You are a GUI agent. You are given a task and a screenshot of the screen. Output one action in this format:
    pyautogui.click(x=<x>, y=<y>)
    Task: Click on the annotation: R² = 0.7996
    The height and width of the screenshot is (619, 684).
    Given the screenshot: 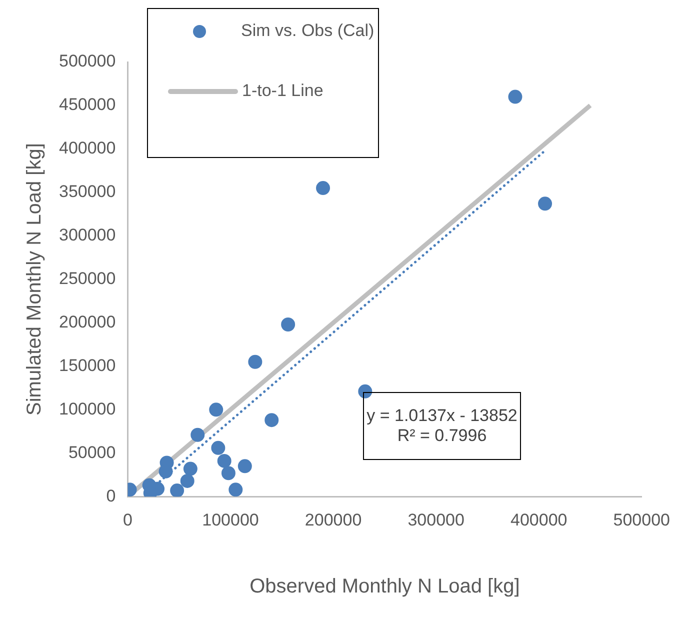 What is the action you would take?
    pyautogui.click(x=442, y=436)
    